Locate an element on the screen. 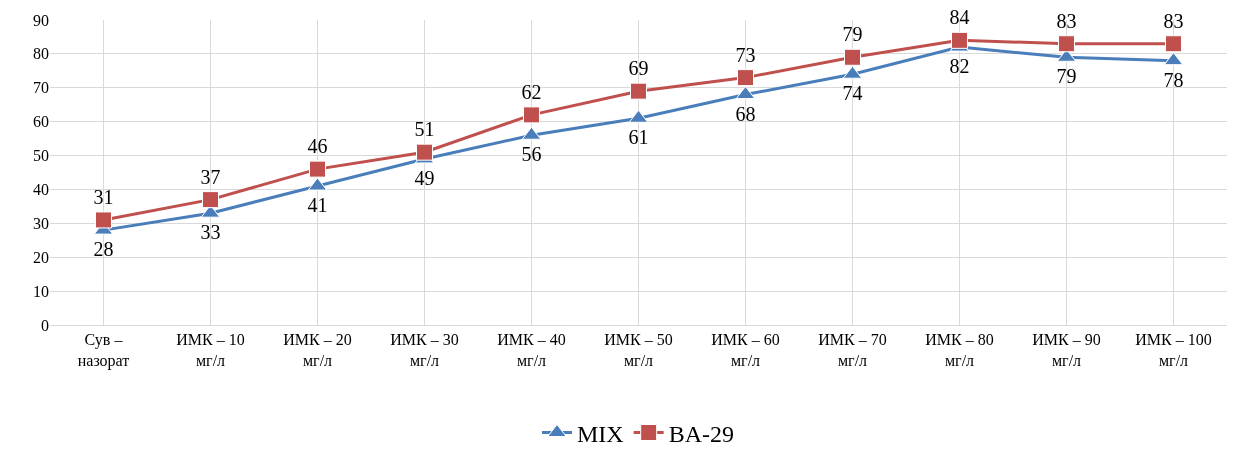 The width and height of the screenshot is (1247, 468). y-tick-label: 50 is located at coordinates (41, 156).